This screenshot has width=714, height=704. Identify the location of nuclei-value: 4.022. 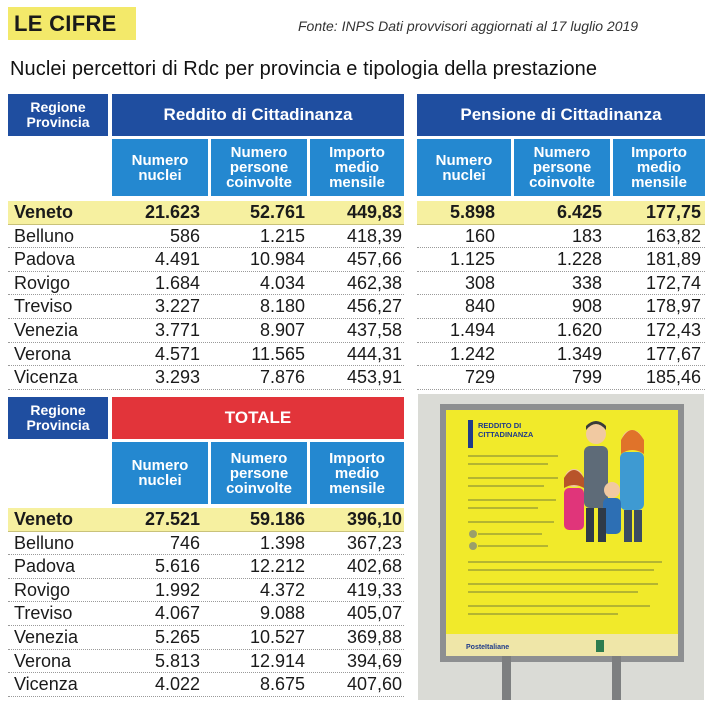
(177, 684).